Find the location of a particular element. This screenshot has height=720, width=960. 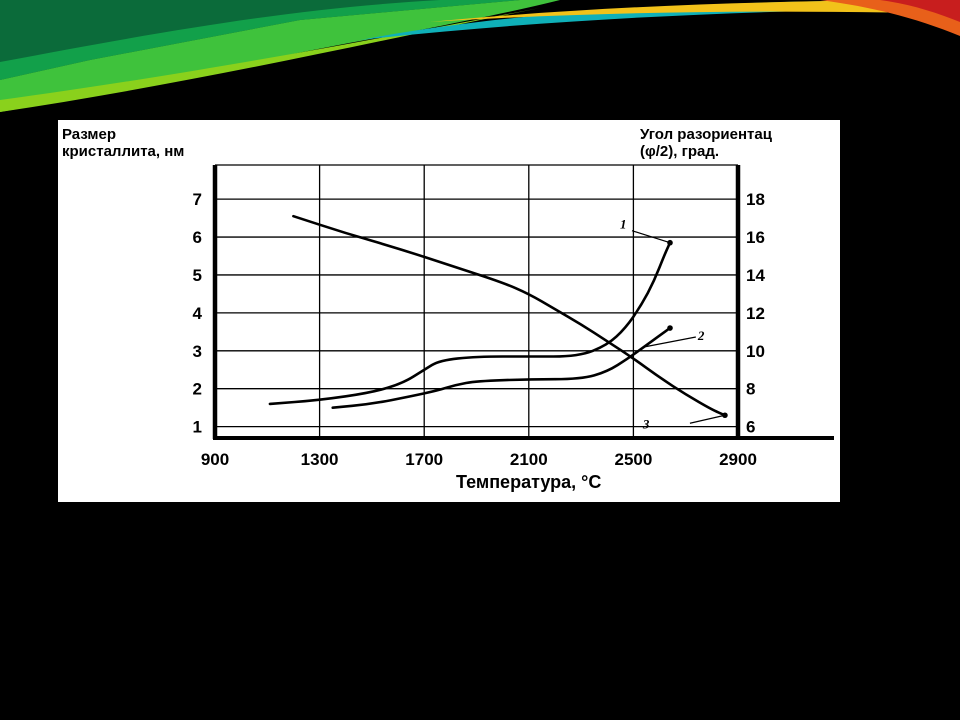

banner-swoosh-dark-green is located at coordinates (260, 40).